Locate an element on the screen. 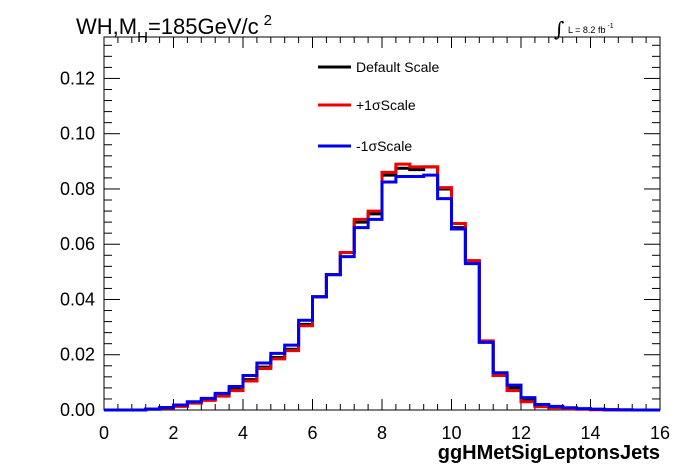  x-tick-label: 10 is located at coordinates (451, 433).